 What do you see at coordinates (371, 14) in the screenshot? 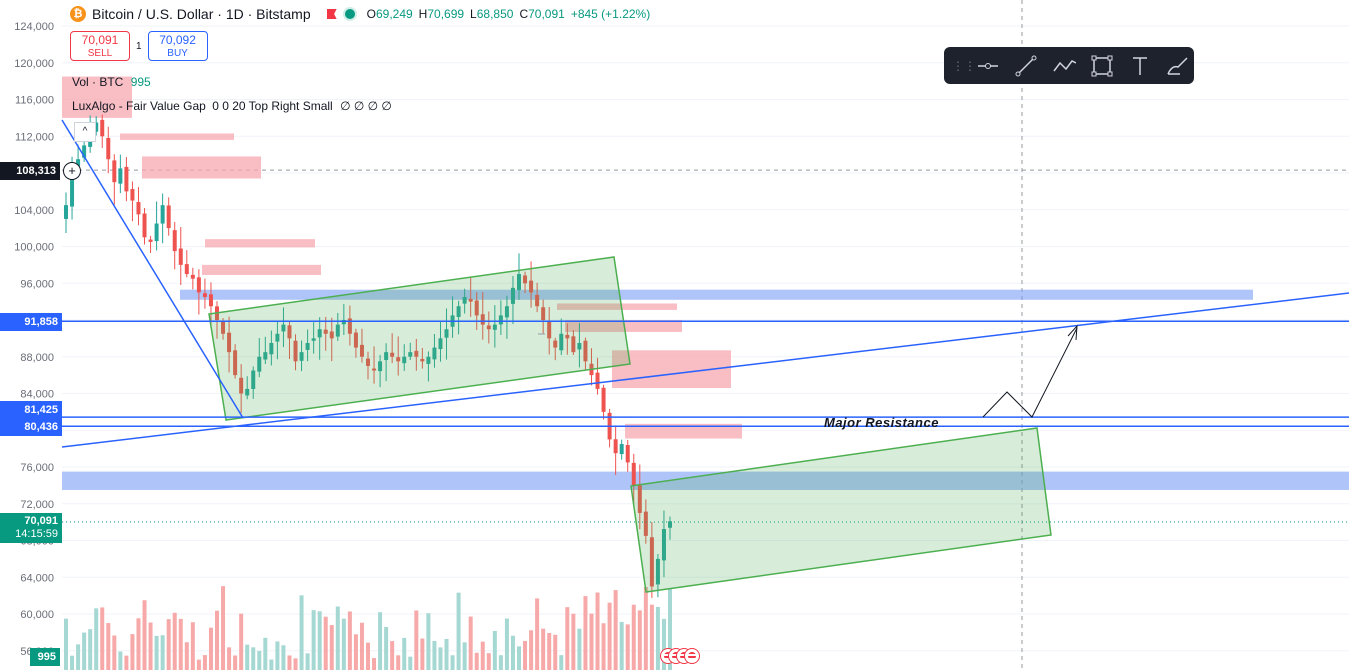
I see `ohlc-open-key: O` at bounding box center [371, 14].